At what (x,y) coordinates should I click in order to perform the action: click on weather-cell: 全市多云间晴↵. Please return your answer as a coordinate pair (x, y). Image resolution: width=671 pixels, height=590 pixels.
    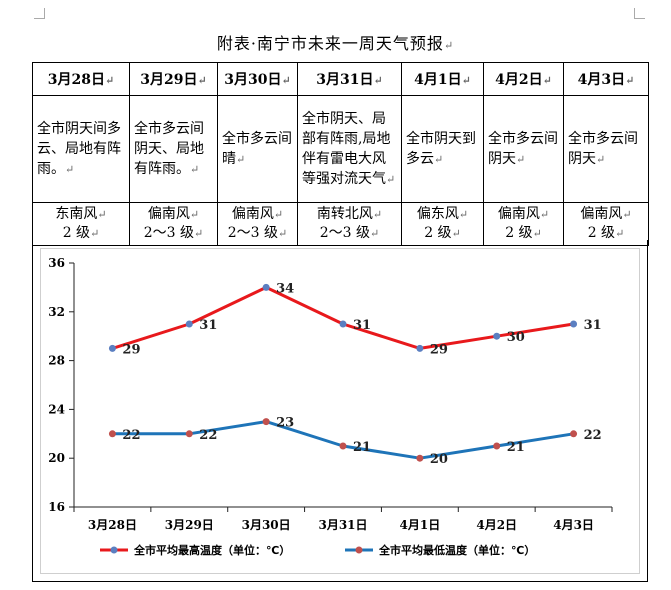
    Looking at the image, I should click on (257, 149).